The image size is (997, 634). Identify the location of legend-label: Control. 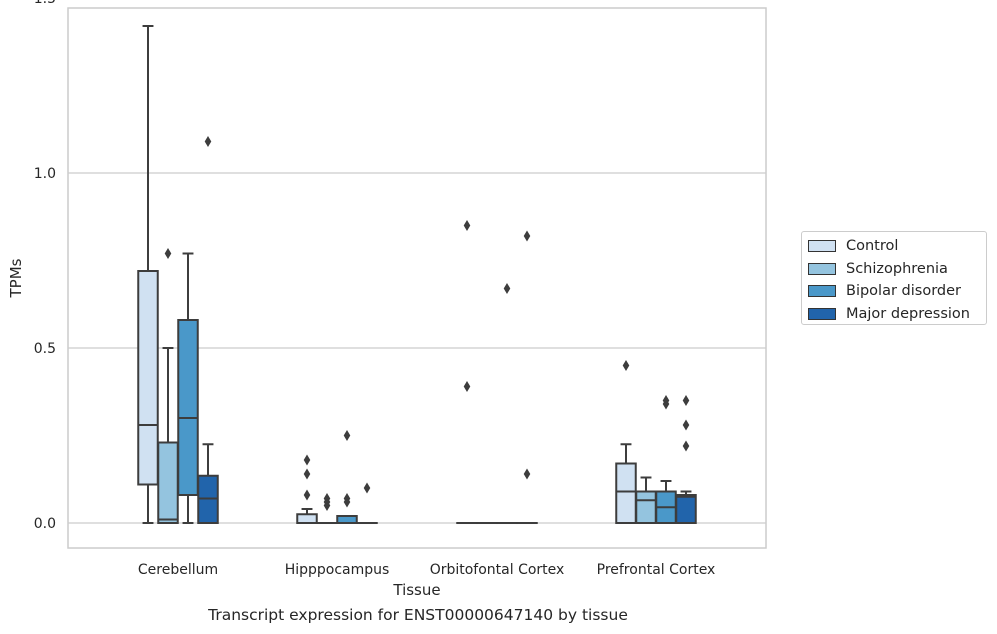
(872, 246).